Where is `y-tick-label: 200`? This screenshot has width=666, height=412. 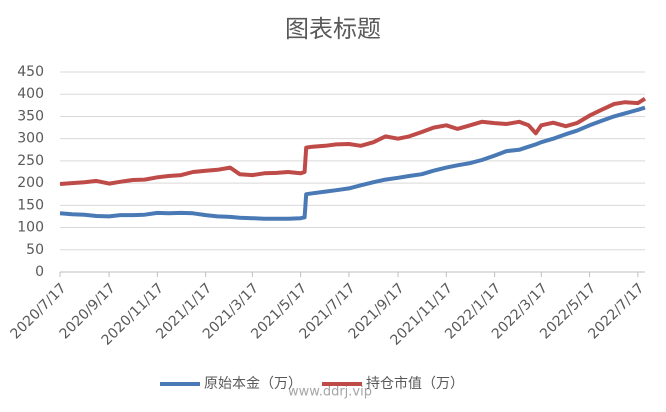
y-tick-label: 200 is located at coordinates (30, 183).